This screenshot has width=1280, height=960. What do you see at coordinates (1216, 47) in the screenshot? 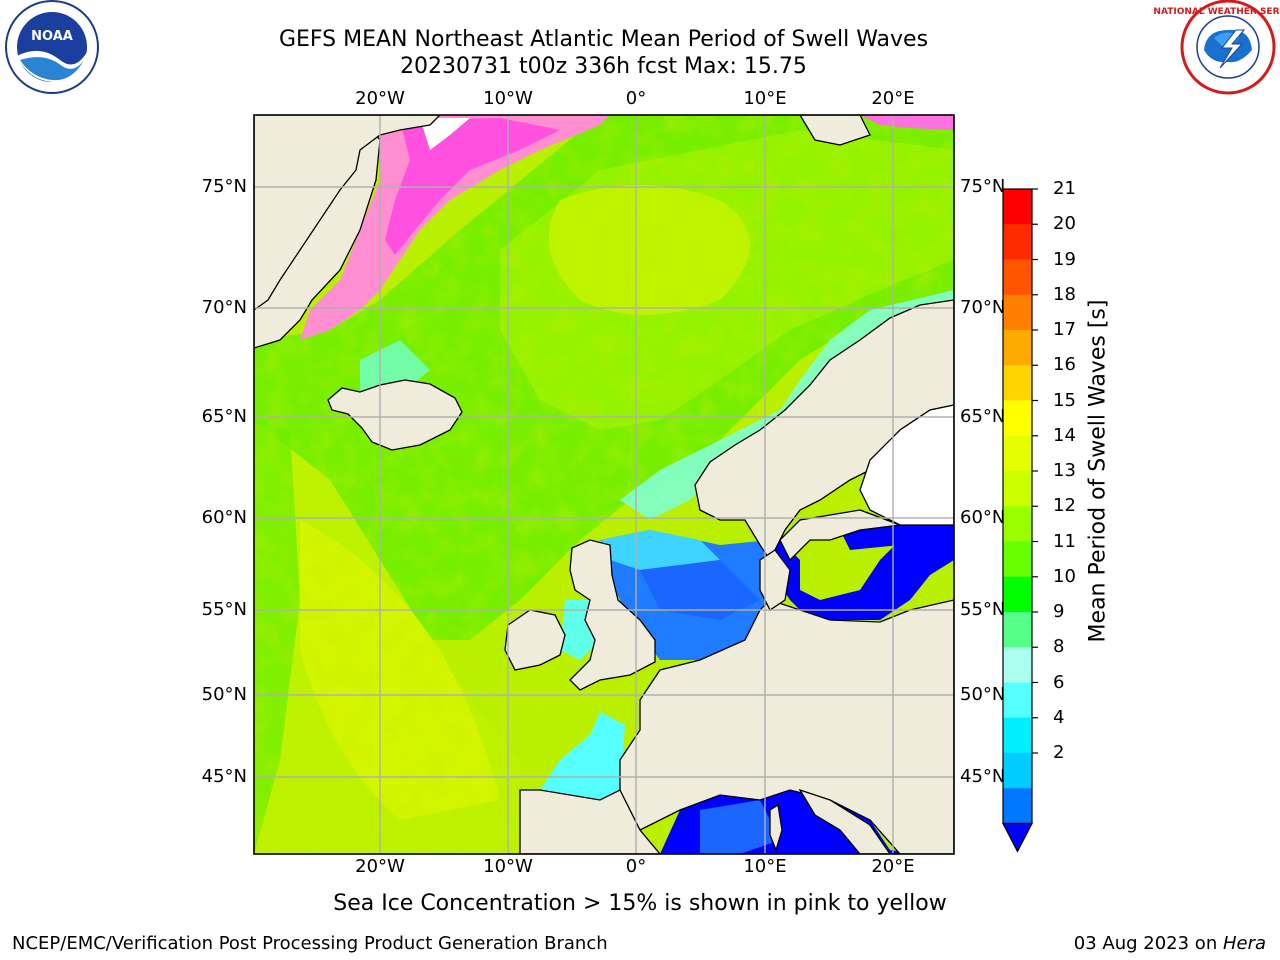
I see `nws-logo: NATIONAL WEATHER SERVICE` at bounding box center [1216, 47].